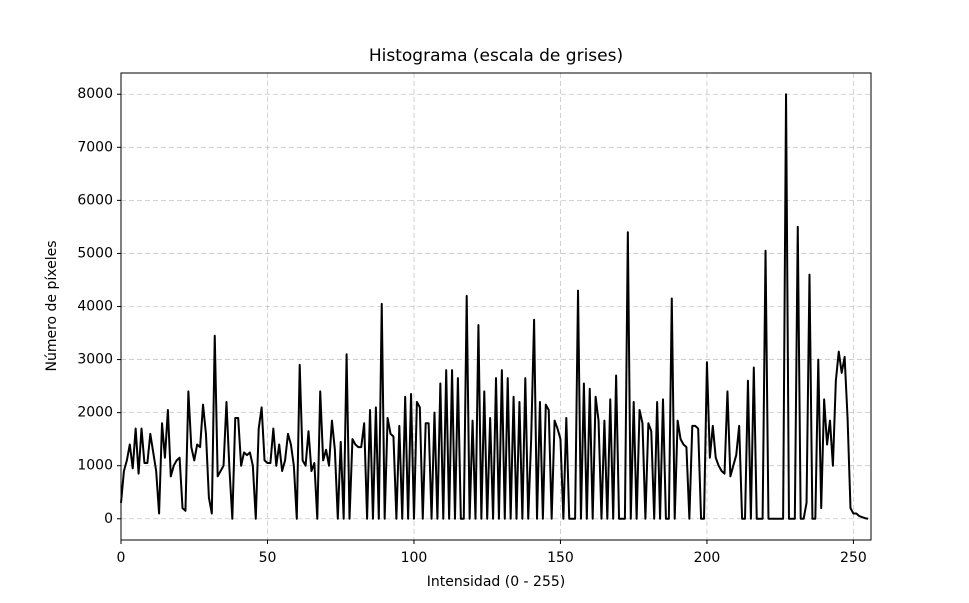 The image size is (969, 603). What do you see at coordinates (414, 558) in the screenshot?
I see `x-tick-label: 100` at bounding box center [414, 558].